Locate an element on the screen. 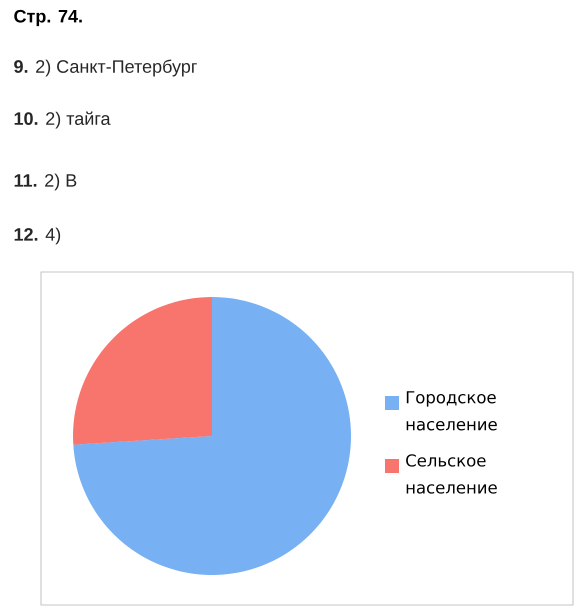  text: 11. 2) В is located at coordinates (45, 182).